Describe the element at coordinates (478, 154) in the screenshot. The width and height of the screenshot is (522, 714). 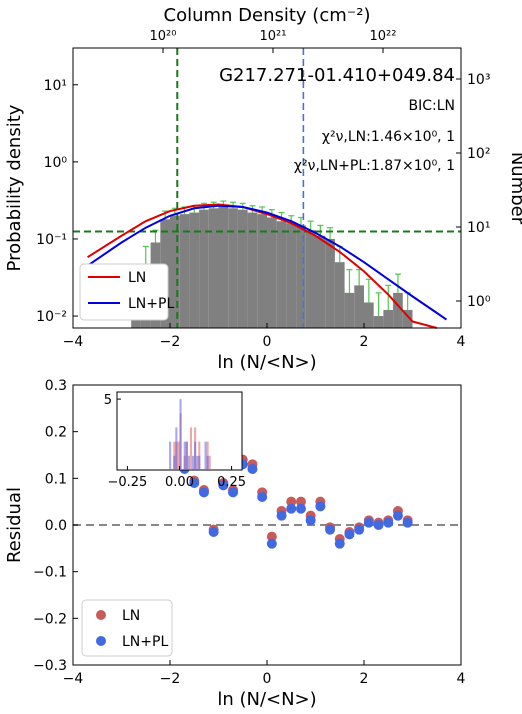
I see `right-tick-label: 10²` at that location.